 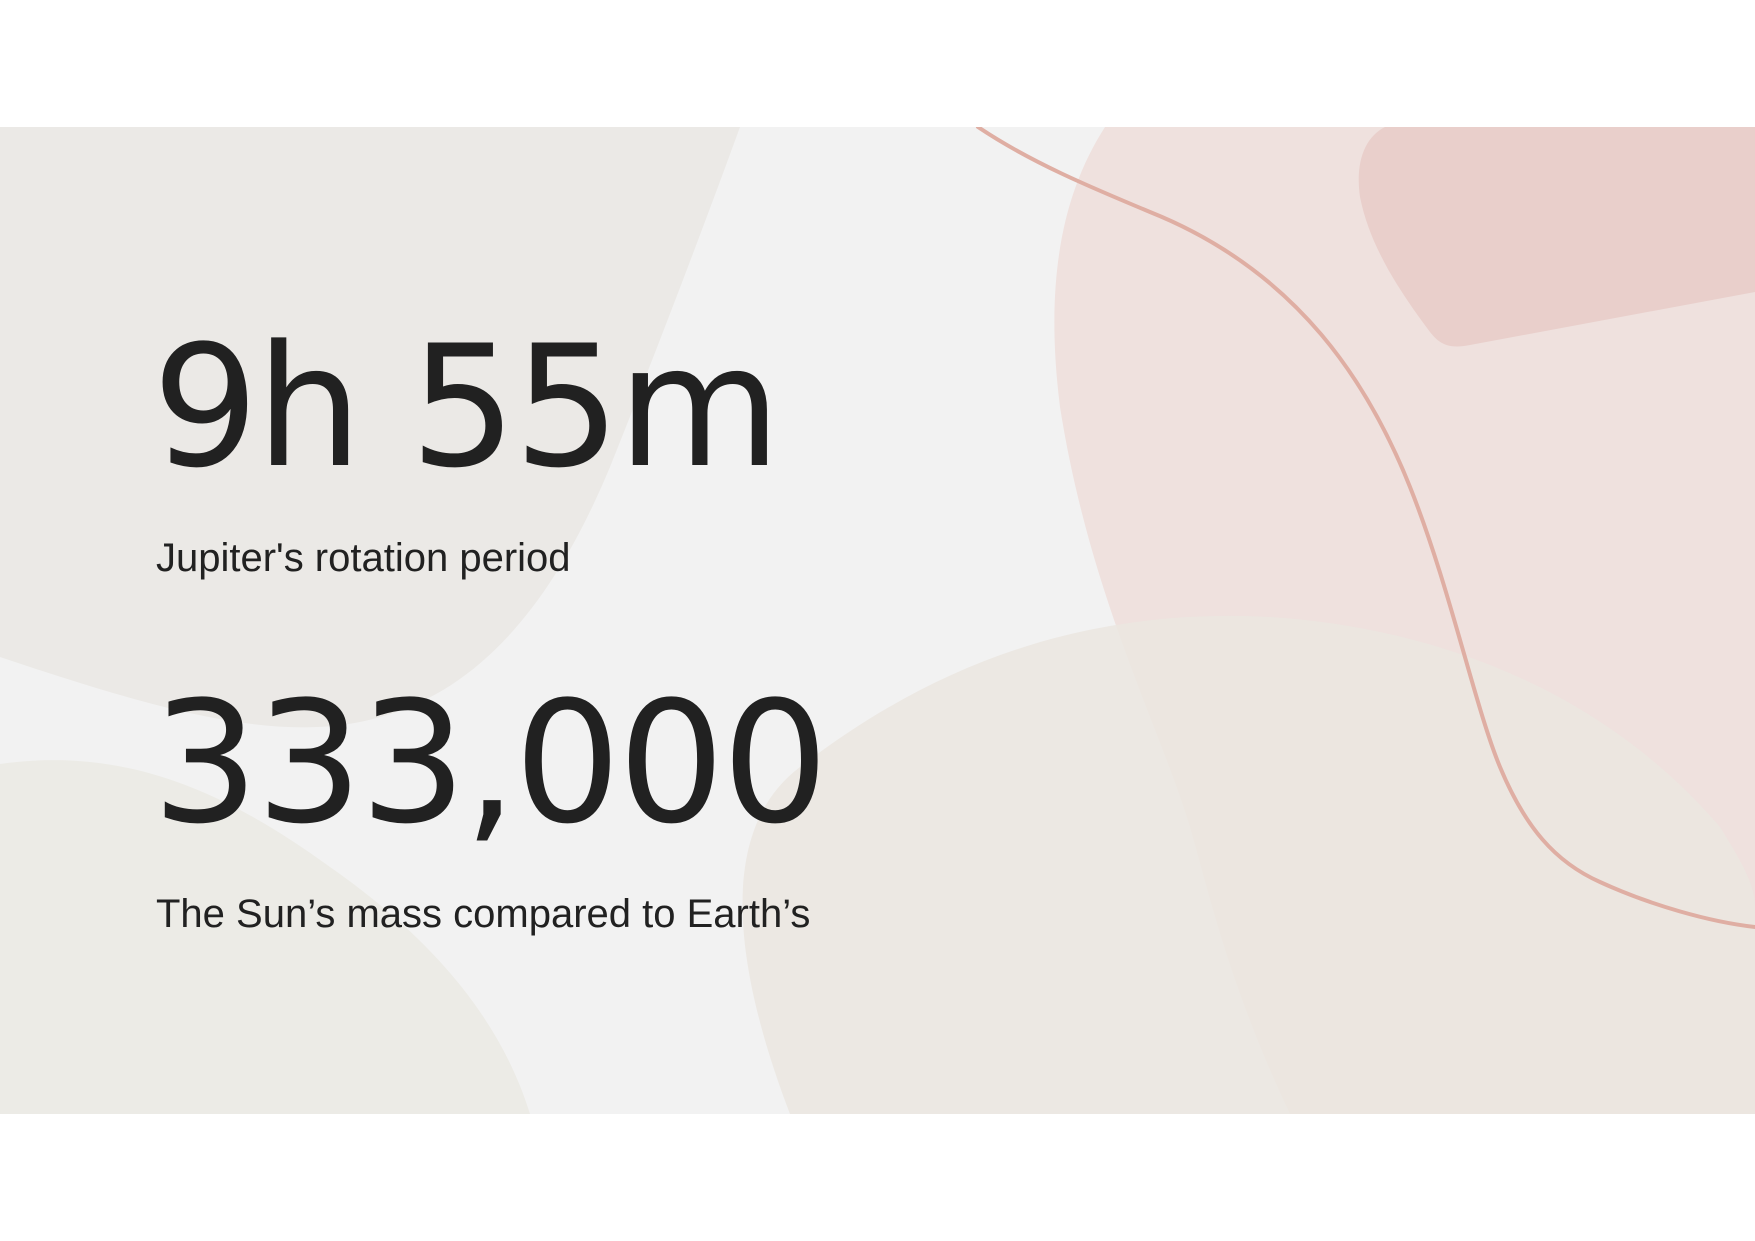 What do you see at coordinates (265, 937) in the screenshot?
I see `beige-blob-bottom-left` at bounding box center [265, 937].